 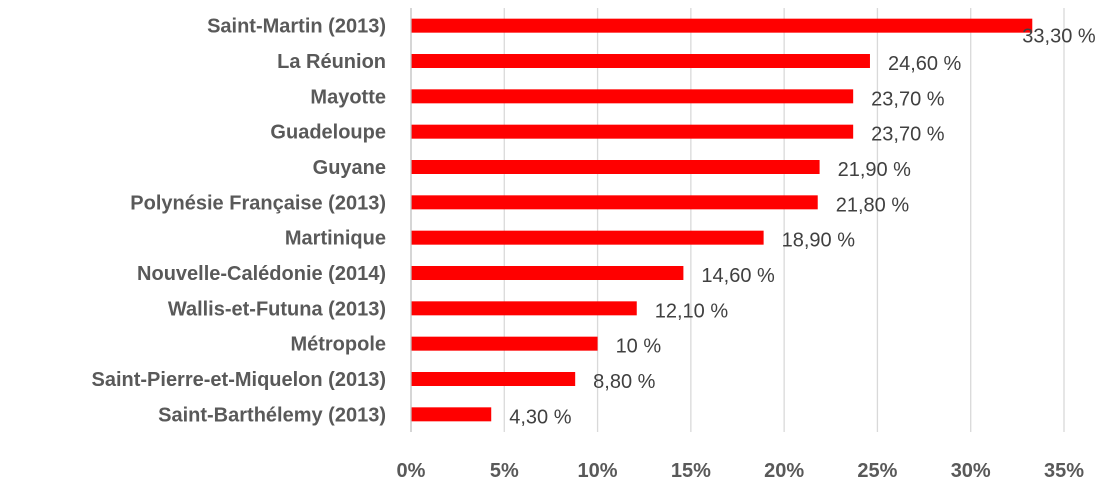 I want to click on x-tick-label: 20%, so click(x=784, y=471).